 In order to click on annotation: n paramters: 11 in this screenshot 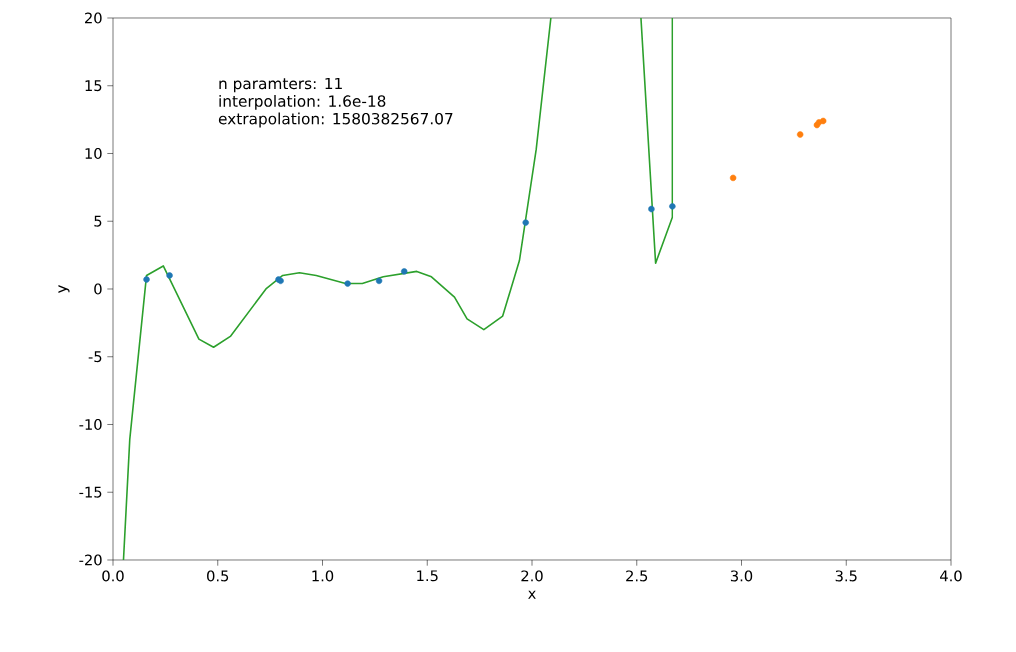, I will do `click(280, 85)`.